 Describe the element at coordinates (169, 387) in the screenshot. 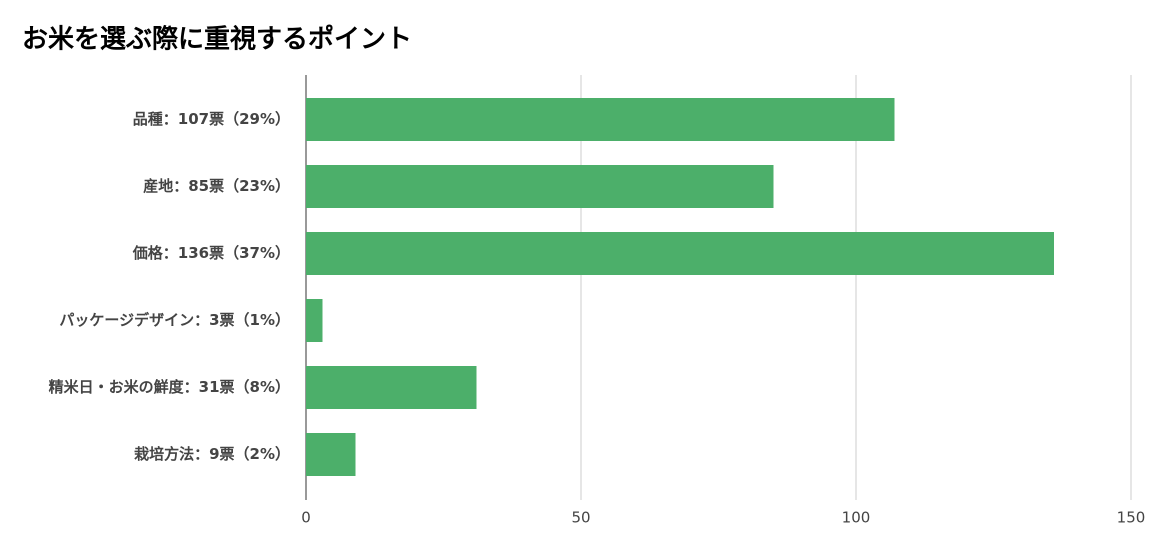

I see `y-tick-label: 精米日・お米の鮮度：31票（8%）` at that location.